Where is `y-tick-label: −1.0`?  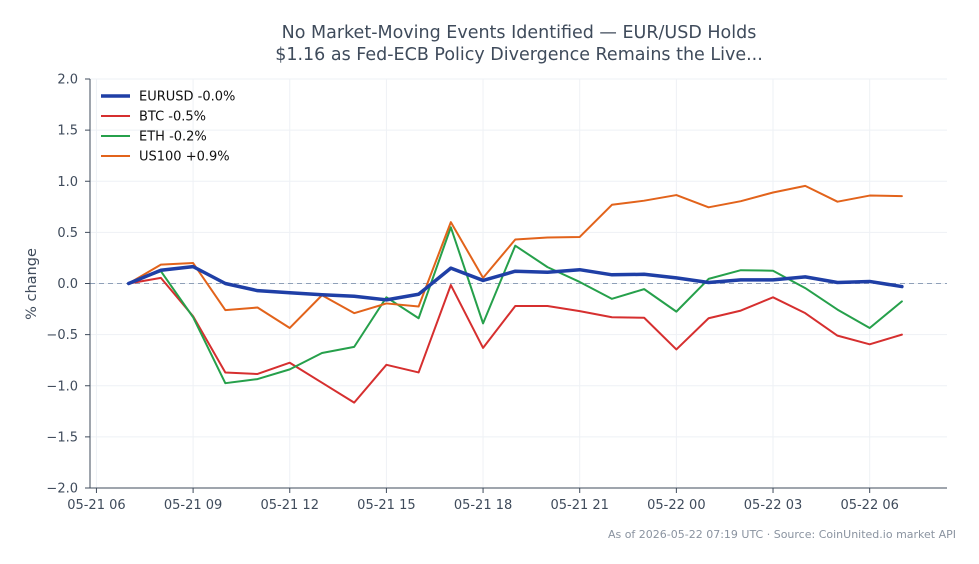 y-tick-label: −1.0 is located at coordinates (62, 386).